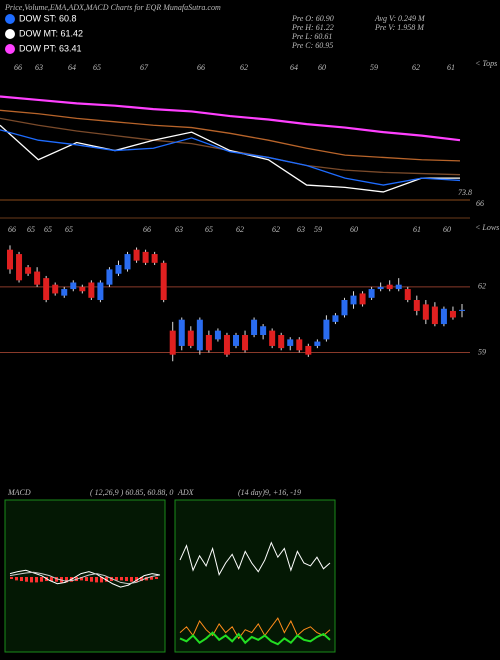 The image size is (500, 660). Describe the element at coordinates (97, 67) in the screenshot. I see `top-label: 65` at that location.